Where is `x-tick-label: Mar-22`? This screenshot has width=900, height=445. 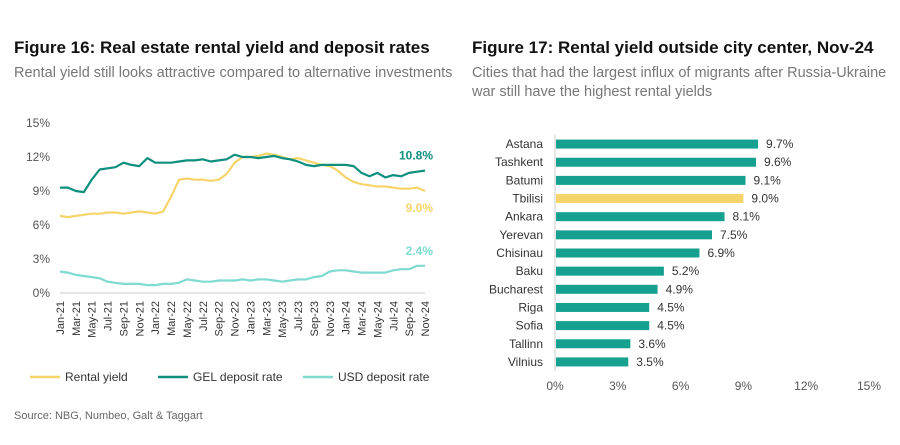
x-tick-label: Mar-22 is located at coordinates (172, 318).